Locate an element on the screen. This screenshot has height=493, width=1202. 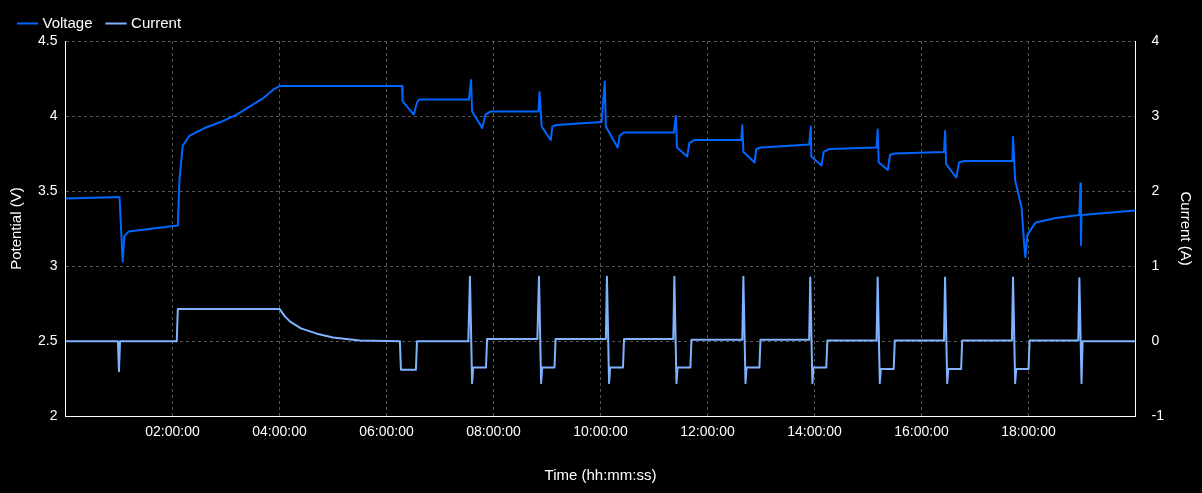
y2-tick-label: -1 is located at coordinates (1158, 415).